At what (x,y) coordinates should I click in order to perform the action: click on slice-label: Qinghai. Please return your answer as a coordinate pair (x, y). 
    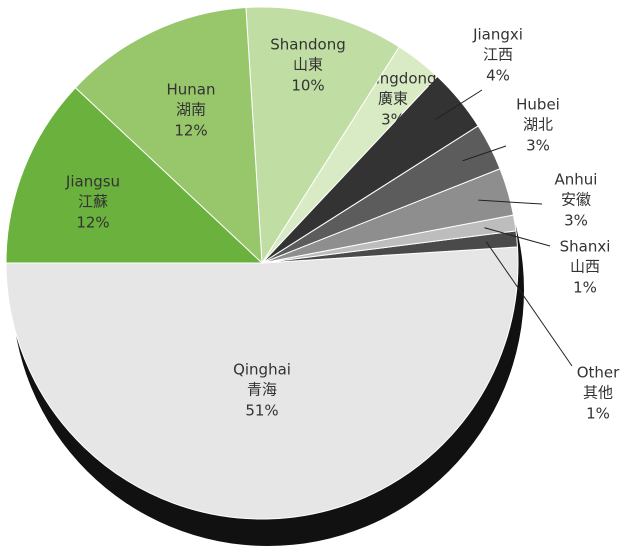
    Looking at the image, I should click on (262, 370).